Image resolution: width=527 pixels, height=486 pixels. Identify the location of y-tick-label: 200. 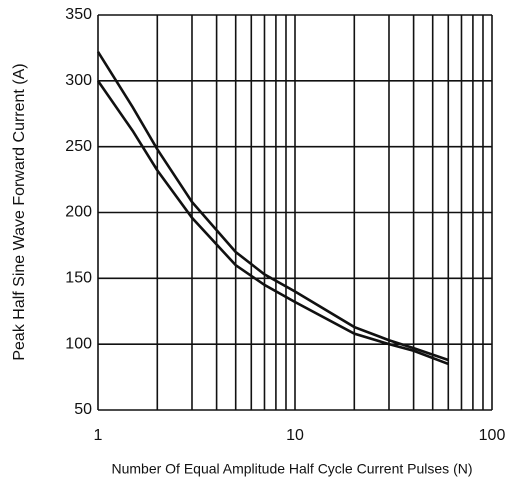
(78, 212).